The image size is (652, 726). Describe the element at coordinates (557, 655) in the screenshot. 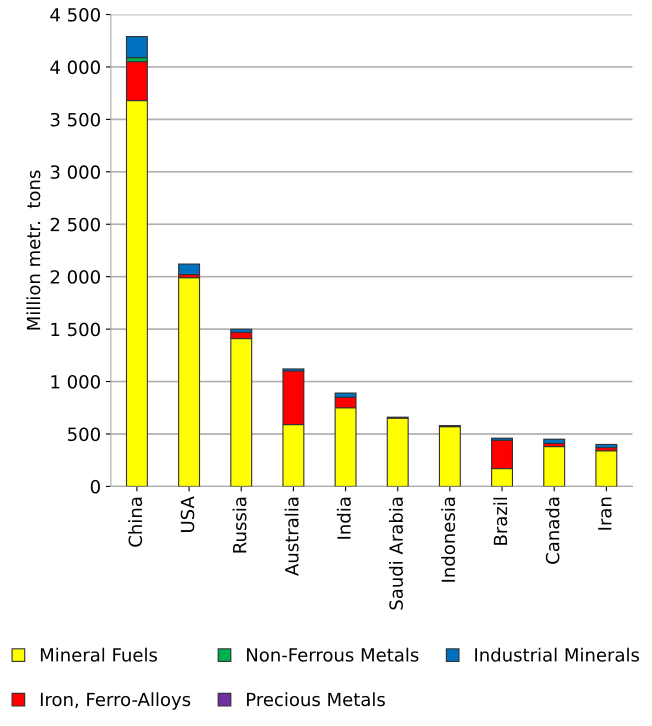

I see `legend-label: Industrial Minerals` at that location.